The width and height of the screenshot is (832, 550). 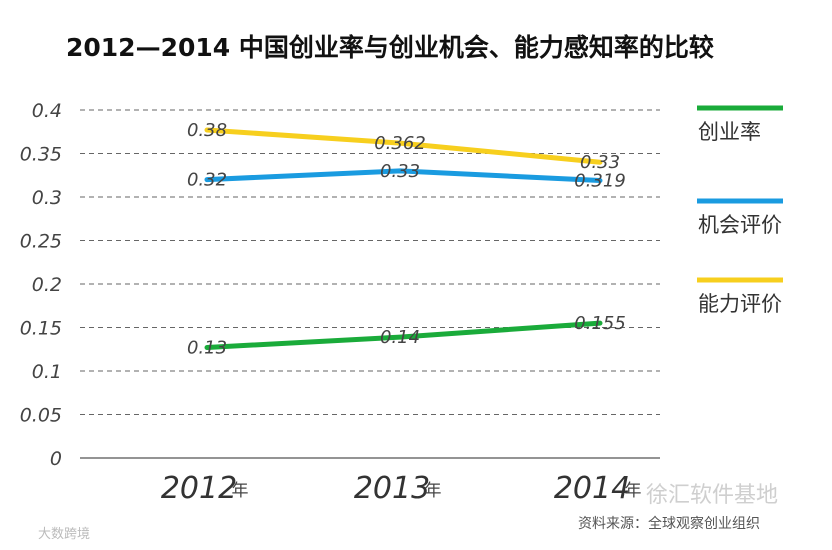 What do you see at coordinates (41, 155) in the screenshot?
I see `y-tick-label: 0.35` at bounding box center [41, 155].